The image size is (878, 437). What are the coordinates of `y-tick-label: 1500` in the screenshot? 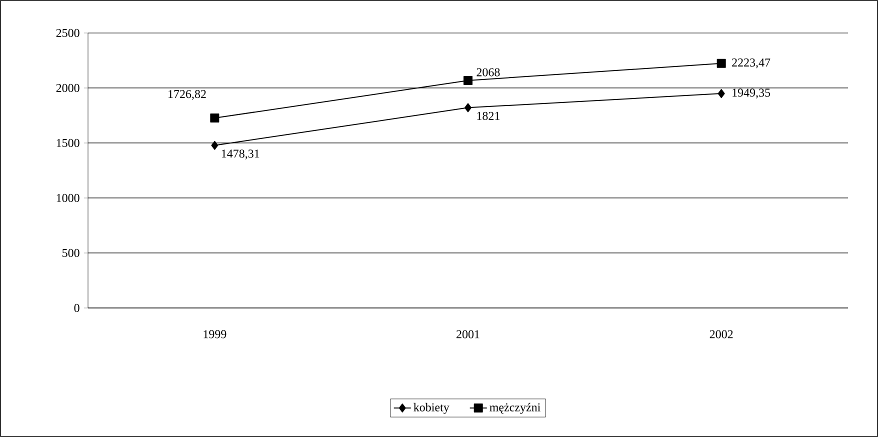 It's located at (68, 143).